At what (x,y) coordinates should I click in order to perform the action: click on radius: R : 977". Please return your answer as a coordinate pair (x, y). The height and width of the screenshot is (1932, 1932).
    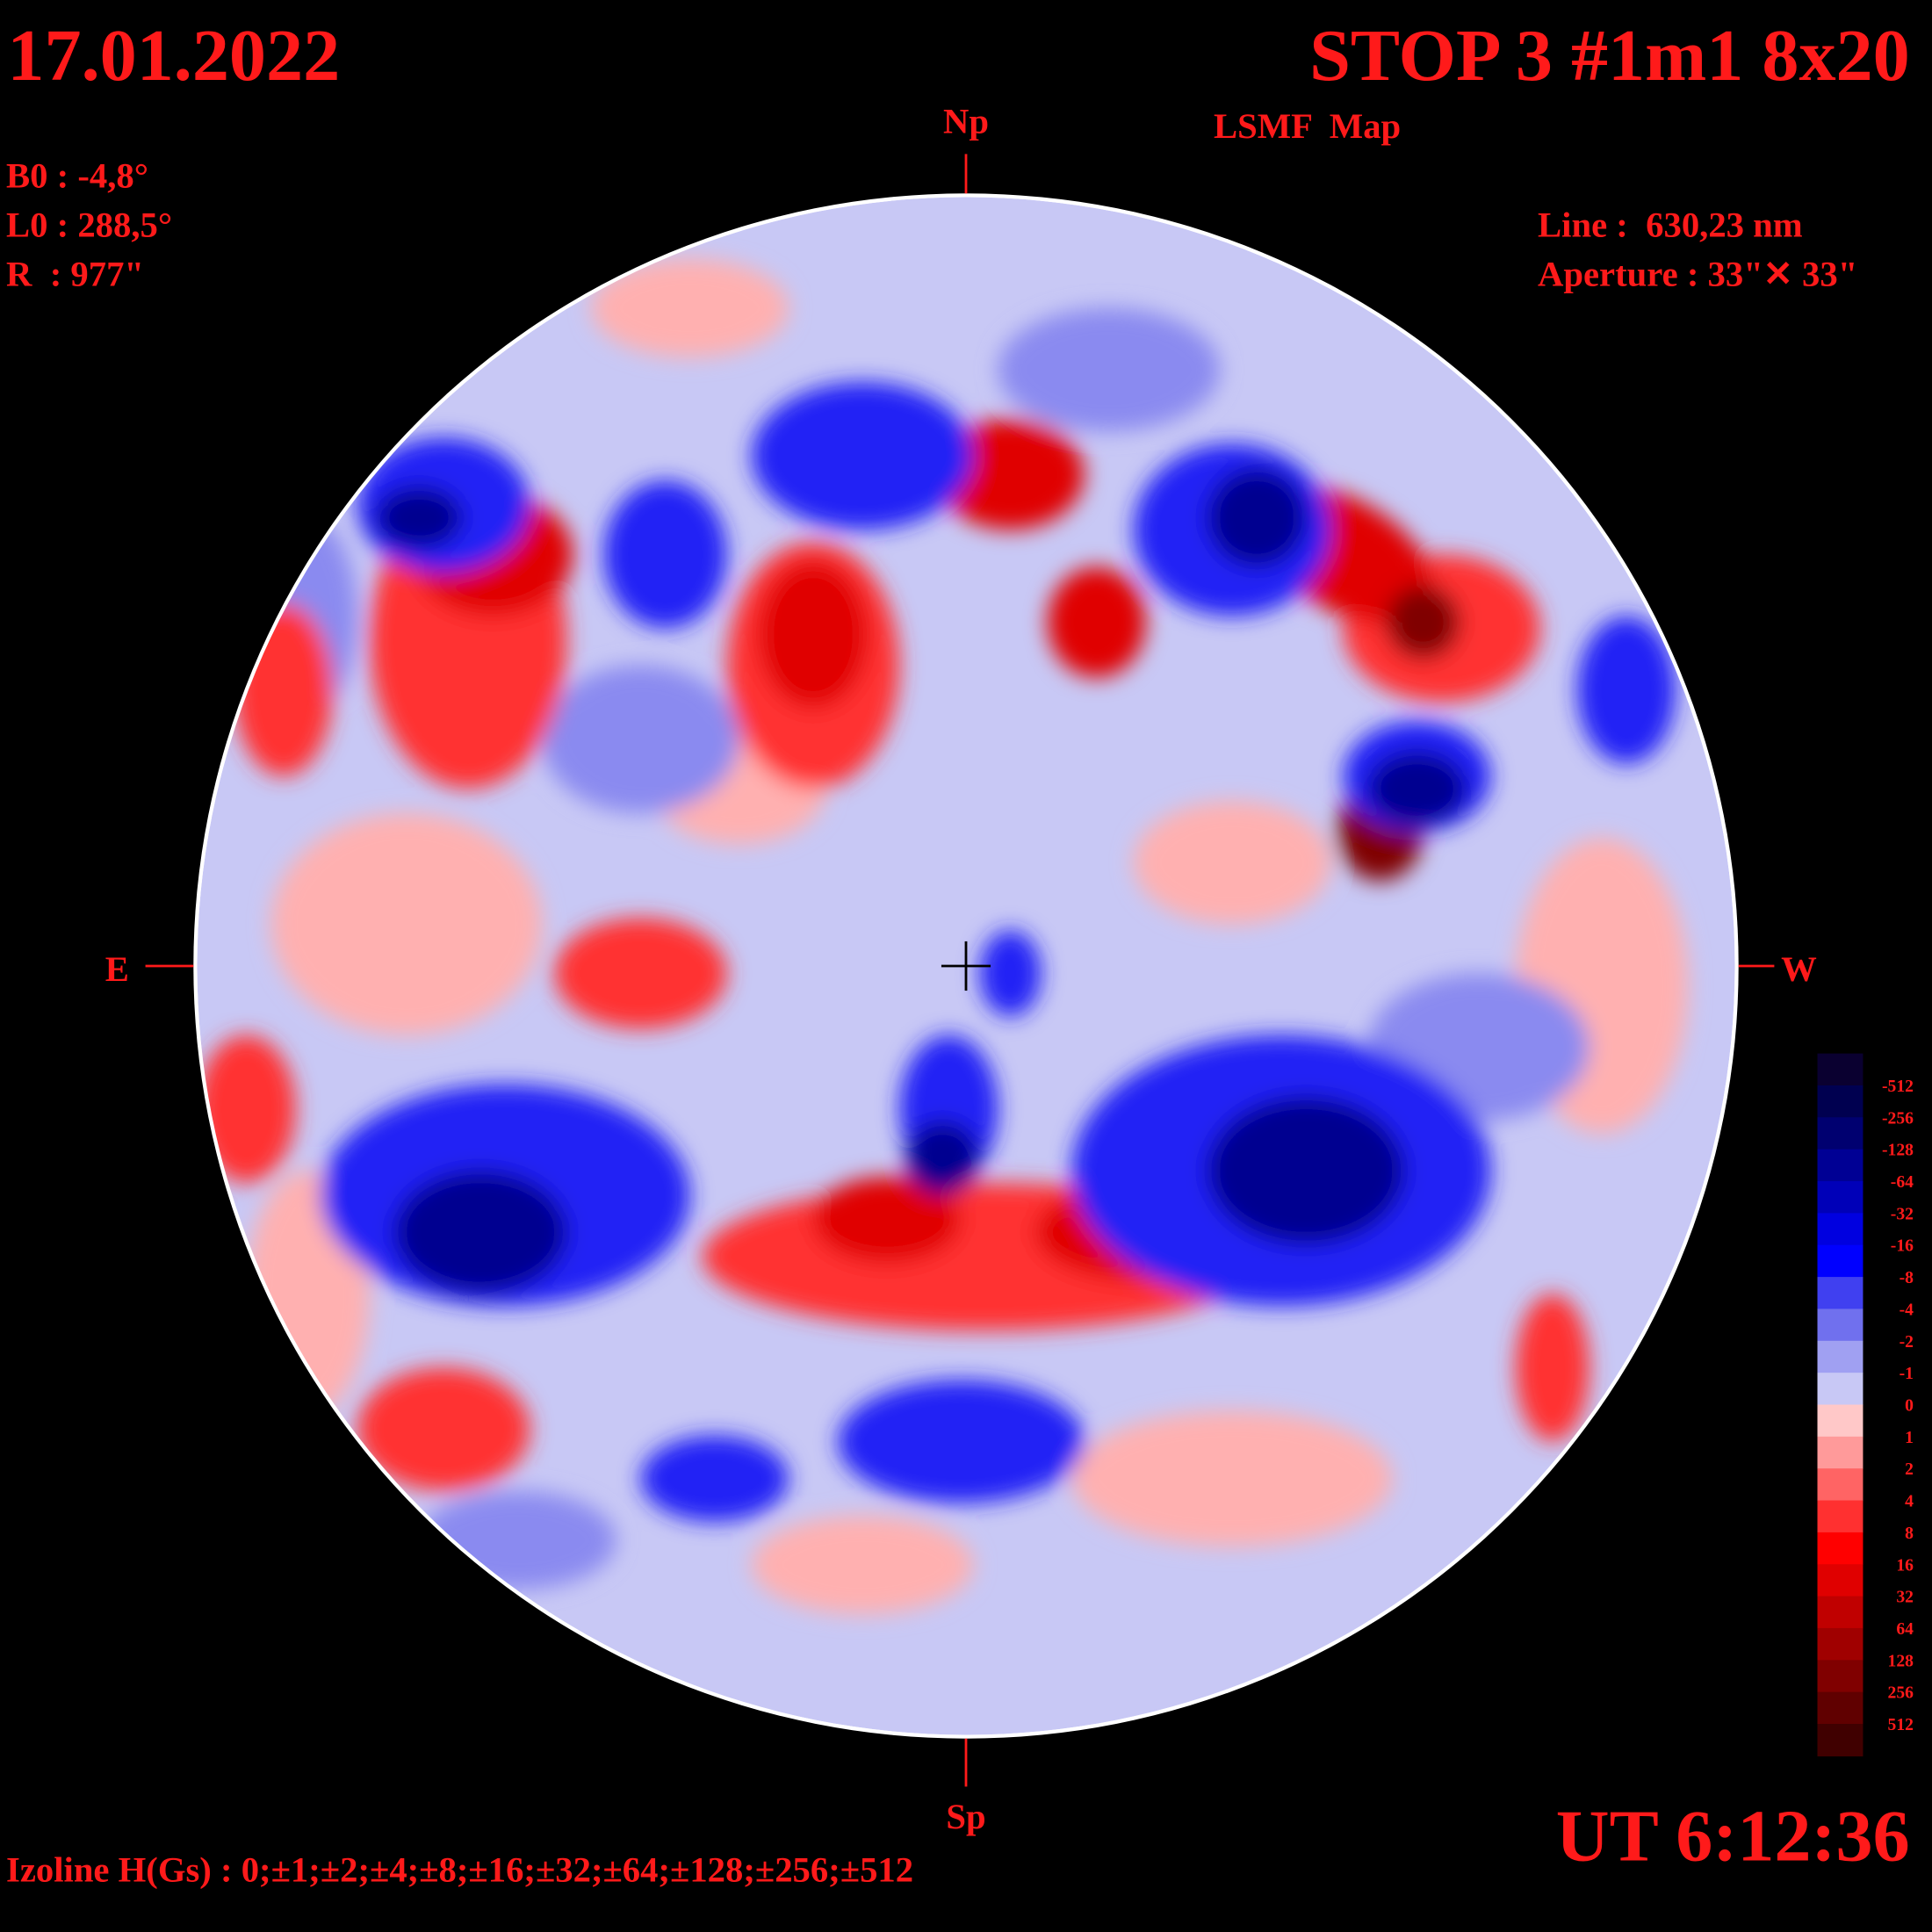
    Looking at the image, I should click on (75, 274).